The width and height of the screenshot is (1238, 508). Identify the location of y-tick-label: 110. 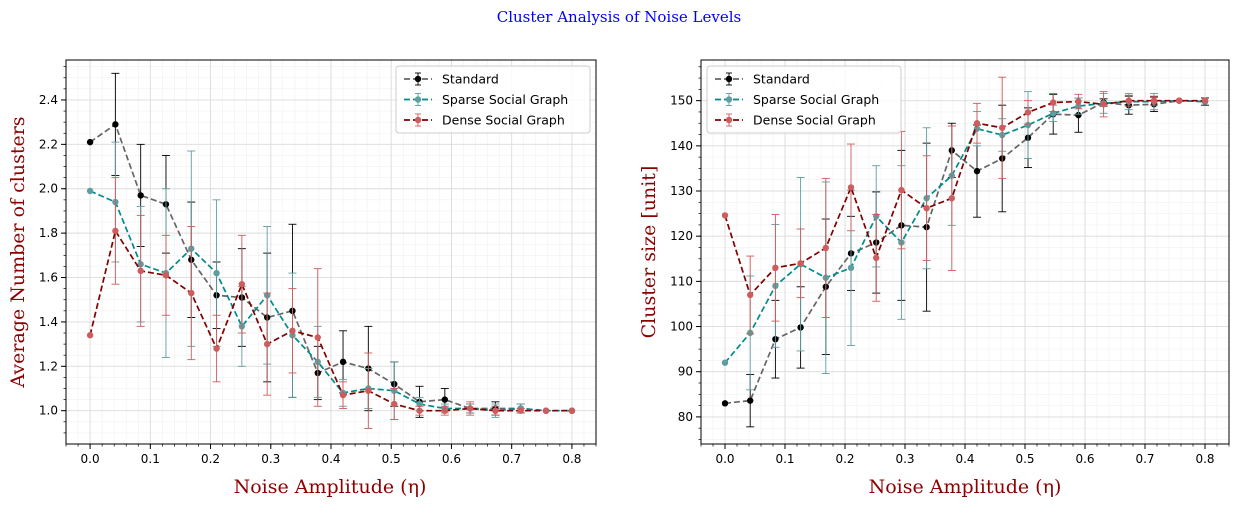
(681, 281).